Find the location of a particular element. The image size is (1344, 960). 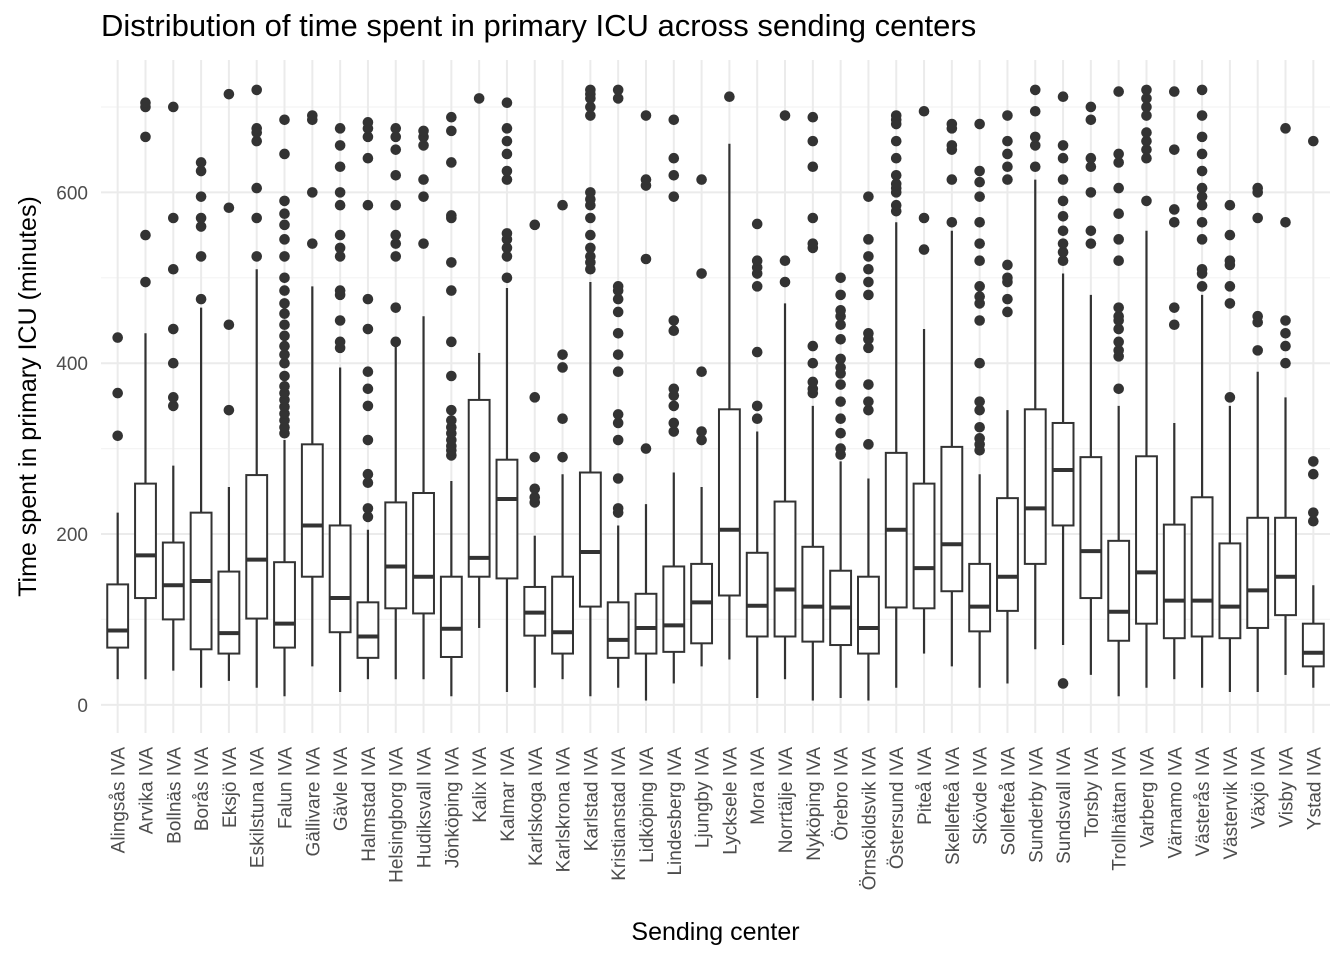

x-category-label: Mora IVA is located at coordinates (758, 786).